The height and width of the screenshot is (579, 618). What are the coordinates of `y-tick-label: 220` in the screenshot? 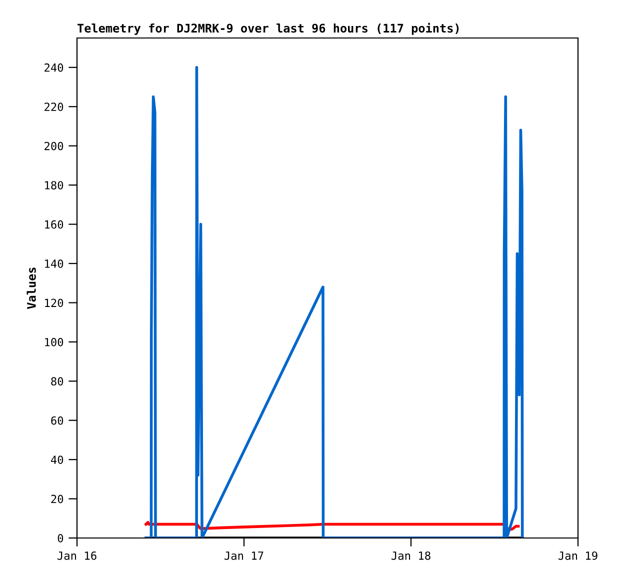 It's located at (54, 107).